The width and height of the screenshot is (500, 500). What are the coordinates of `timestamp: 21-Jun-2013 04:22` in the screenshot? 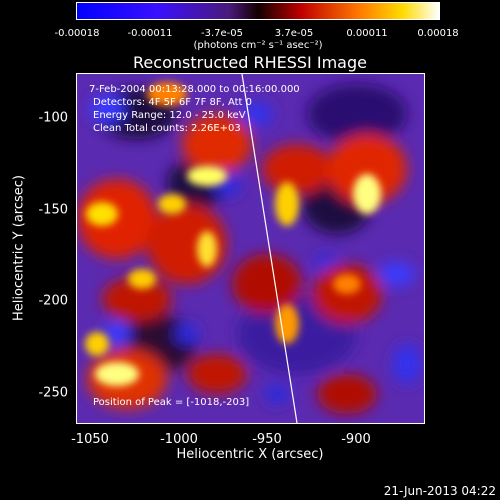 It's located at (439, 491).